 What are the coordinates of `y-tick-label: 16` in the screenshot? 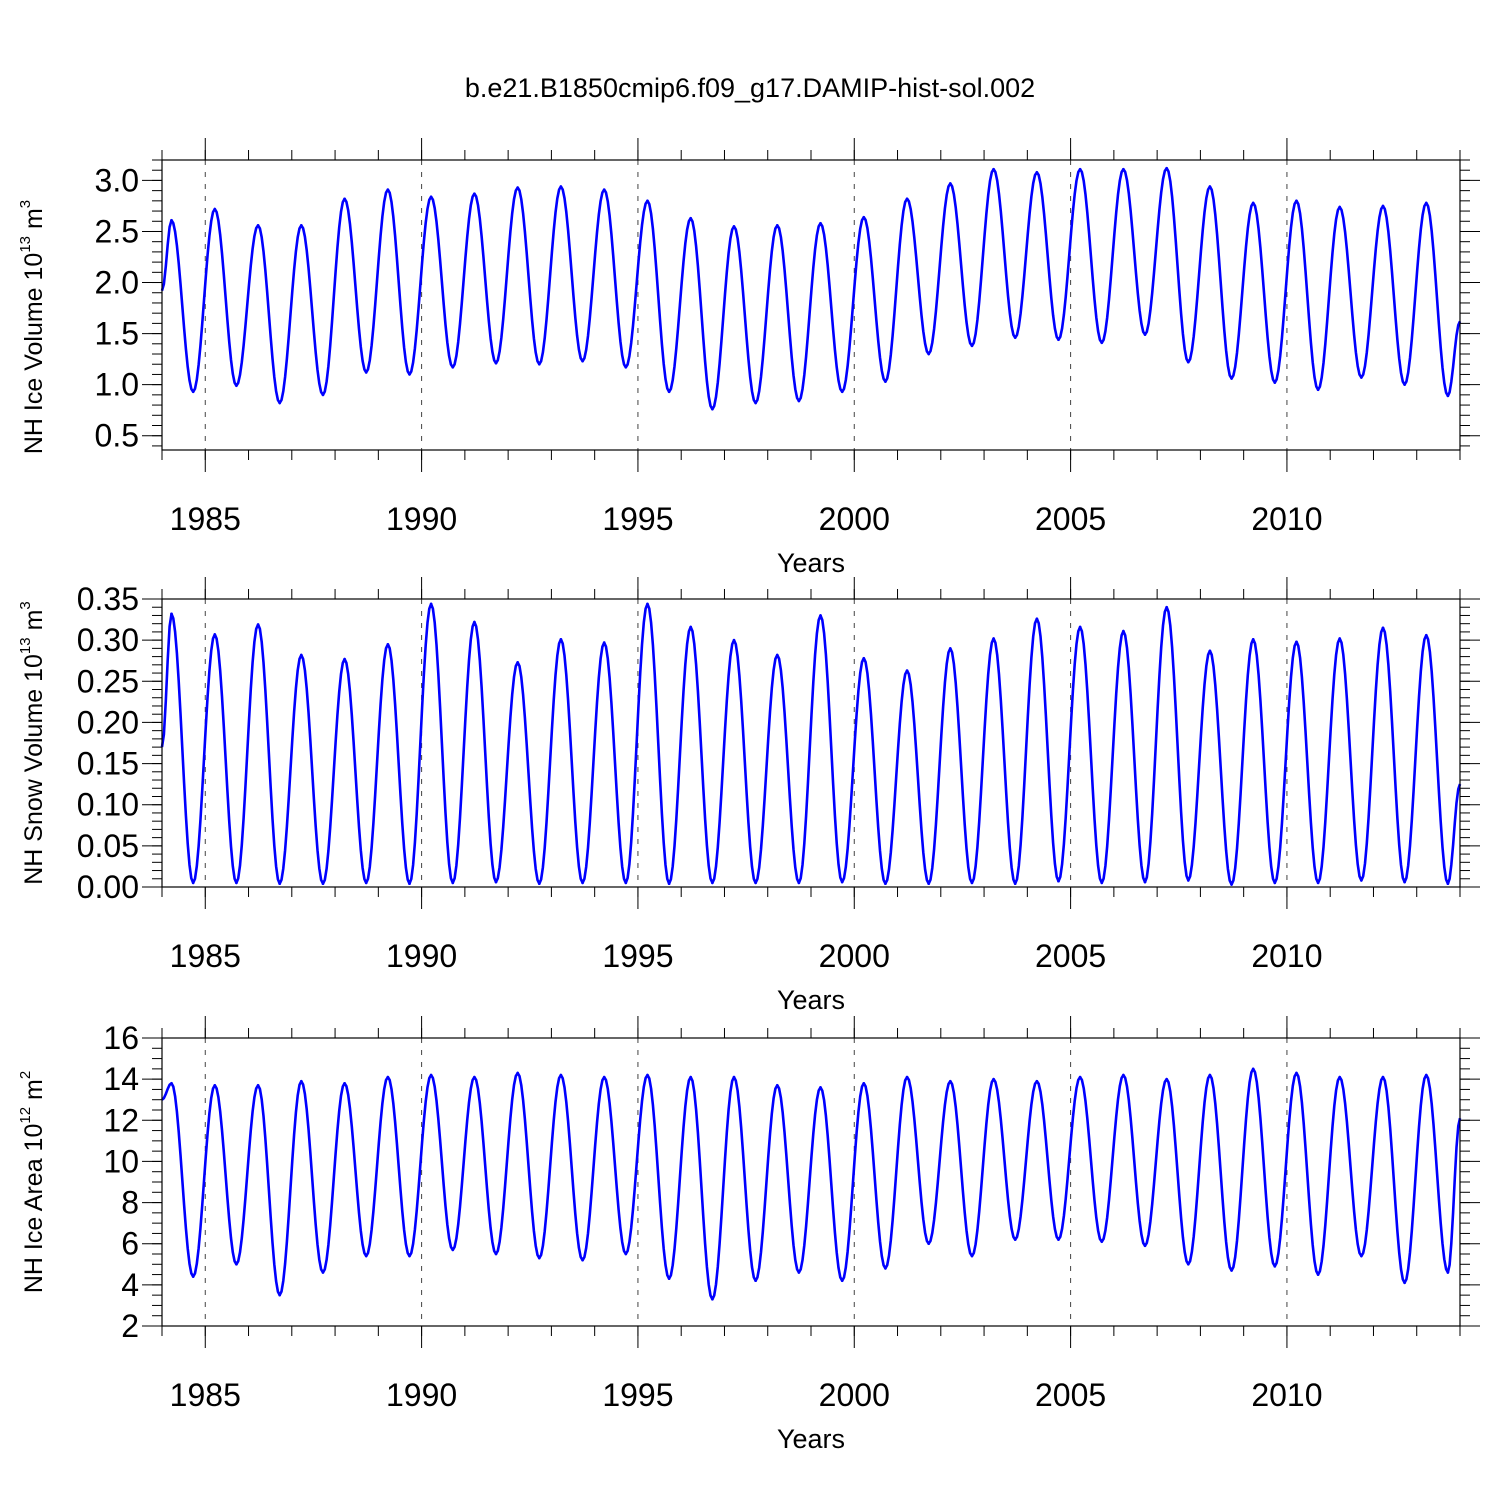 It's located at (121, 1038).